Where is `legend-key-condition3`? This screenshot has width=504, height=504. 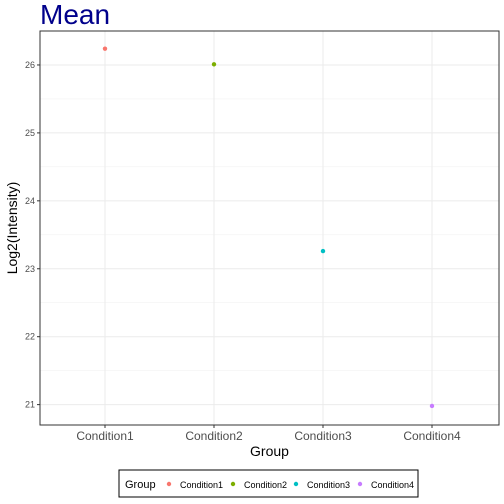 legend-key-condition3 is located at coordinates (296, 484).